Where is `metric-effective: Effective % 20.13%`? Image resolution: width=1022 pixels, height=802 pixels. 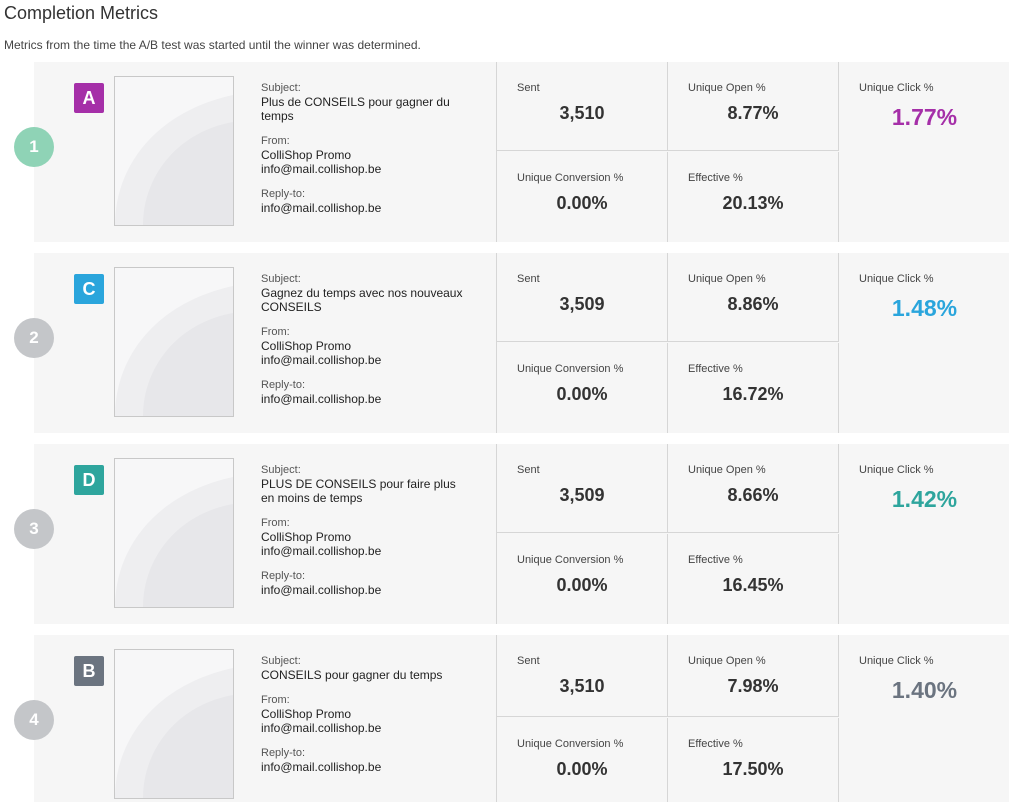
metric-effective: Effective % 20.13% is located at coordinates (753, 197).